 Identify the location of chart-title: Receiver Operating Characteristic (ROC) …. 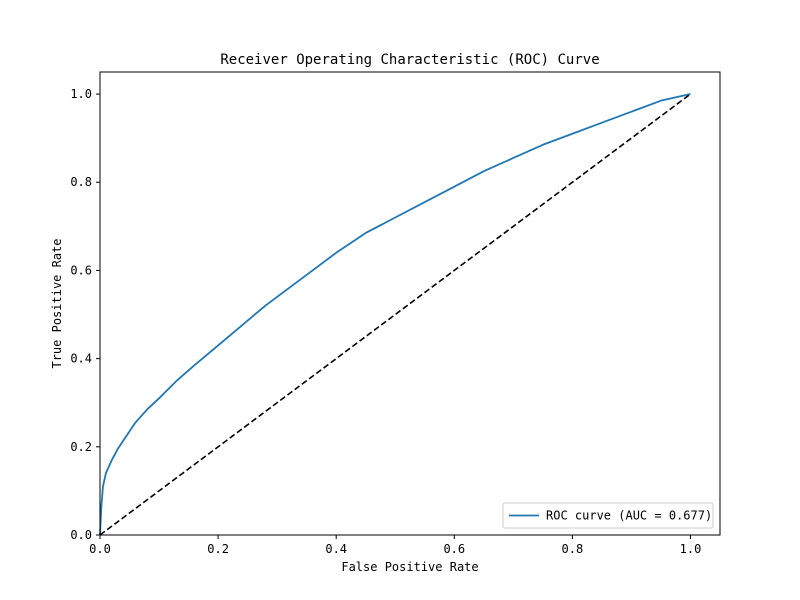
(409, 60).